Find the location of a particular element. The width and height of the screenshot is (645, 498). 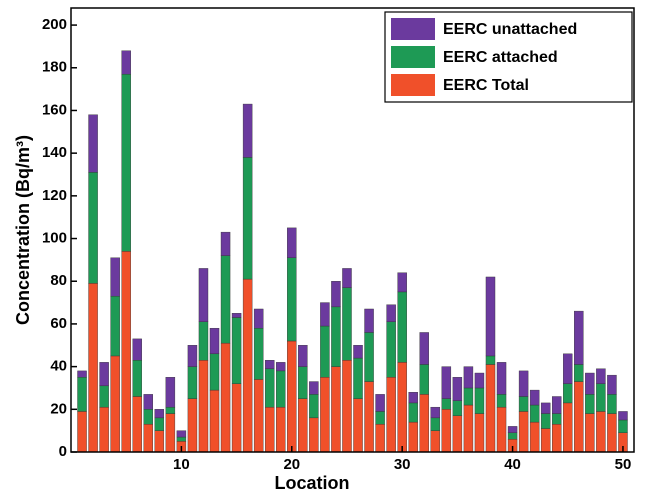

x-tick-label: 10 is located at coordinates (181, 464).